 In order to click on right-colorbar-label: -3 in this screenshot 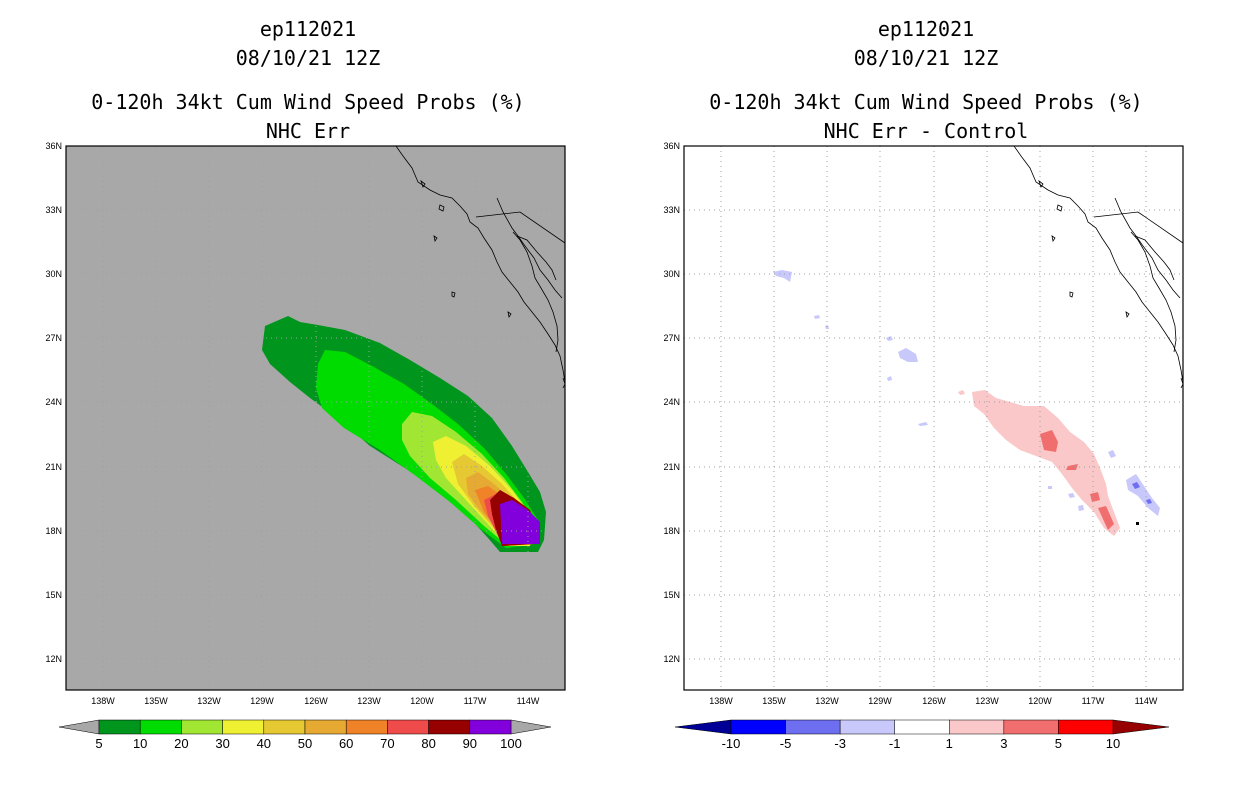, I will do `click(840, 743)`.